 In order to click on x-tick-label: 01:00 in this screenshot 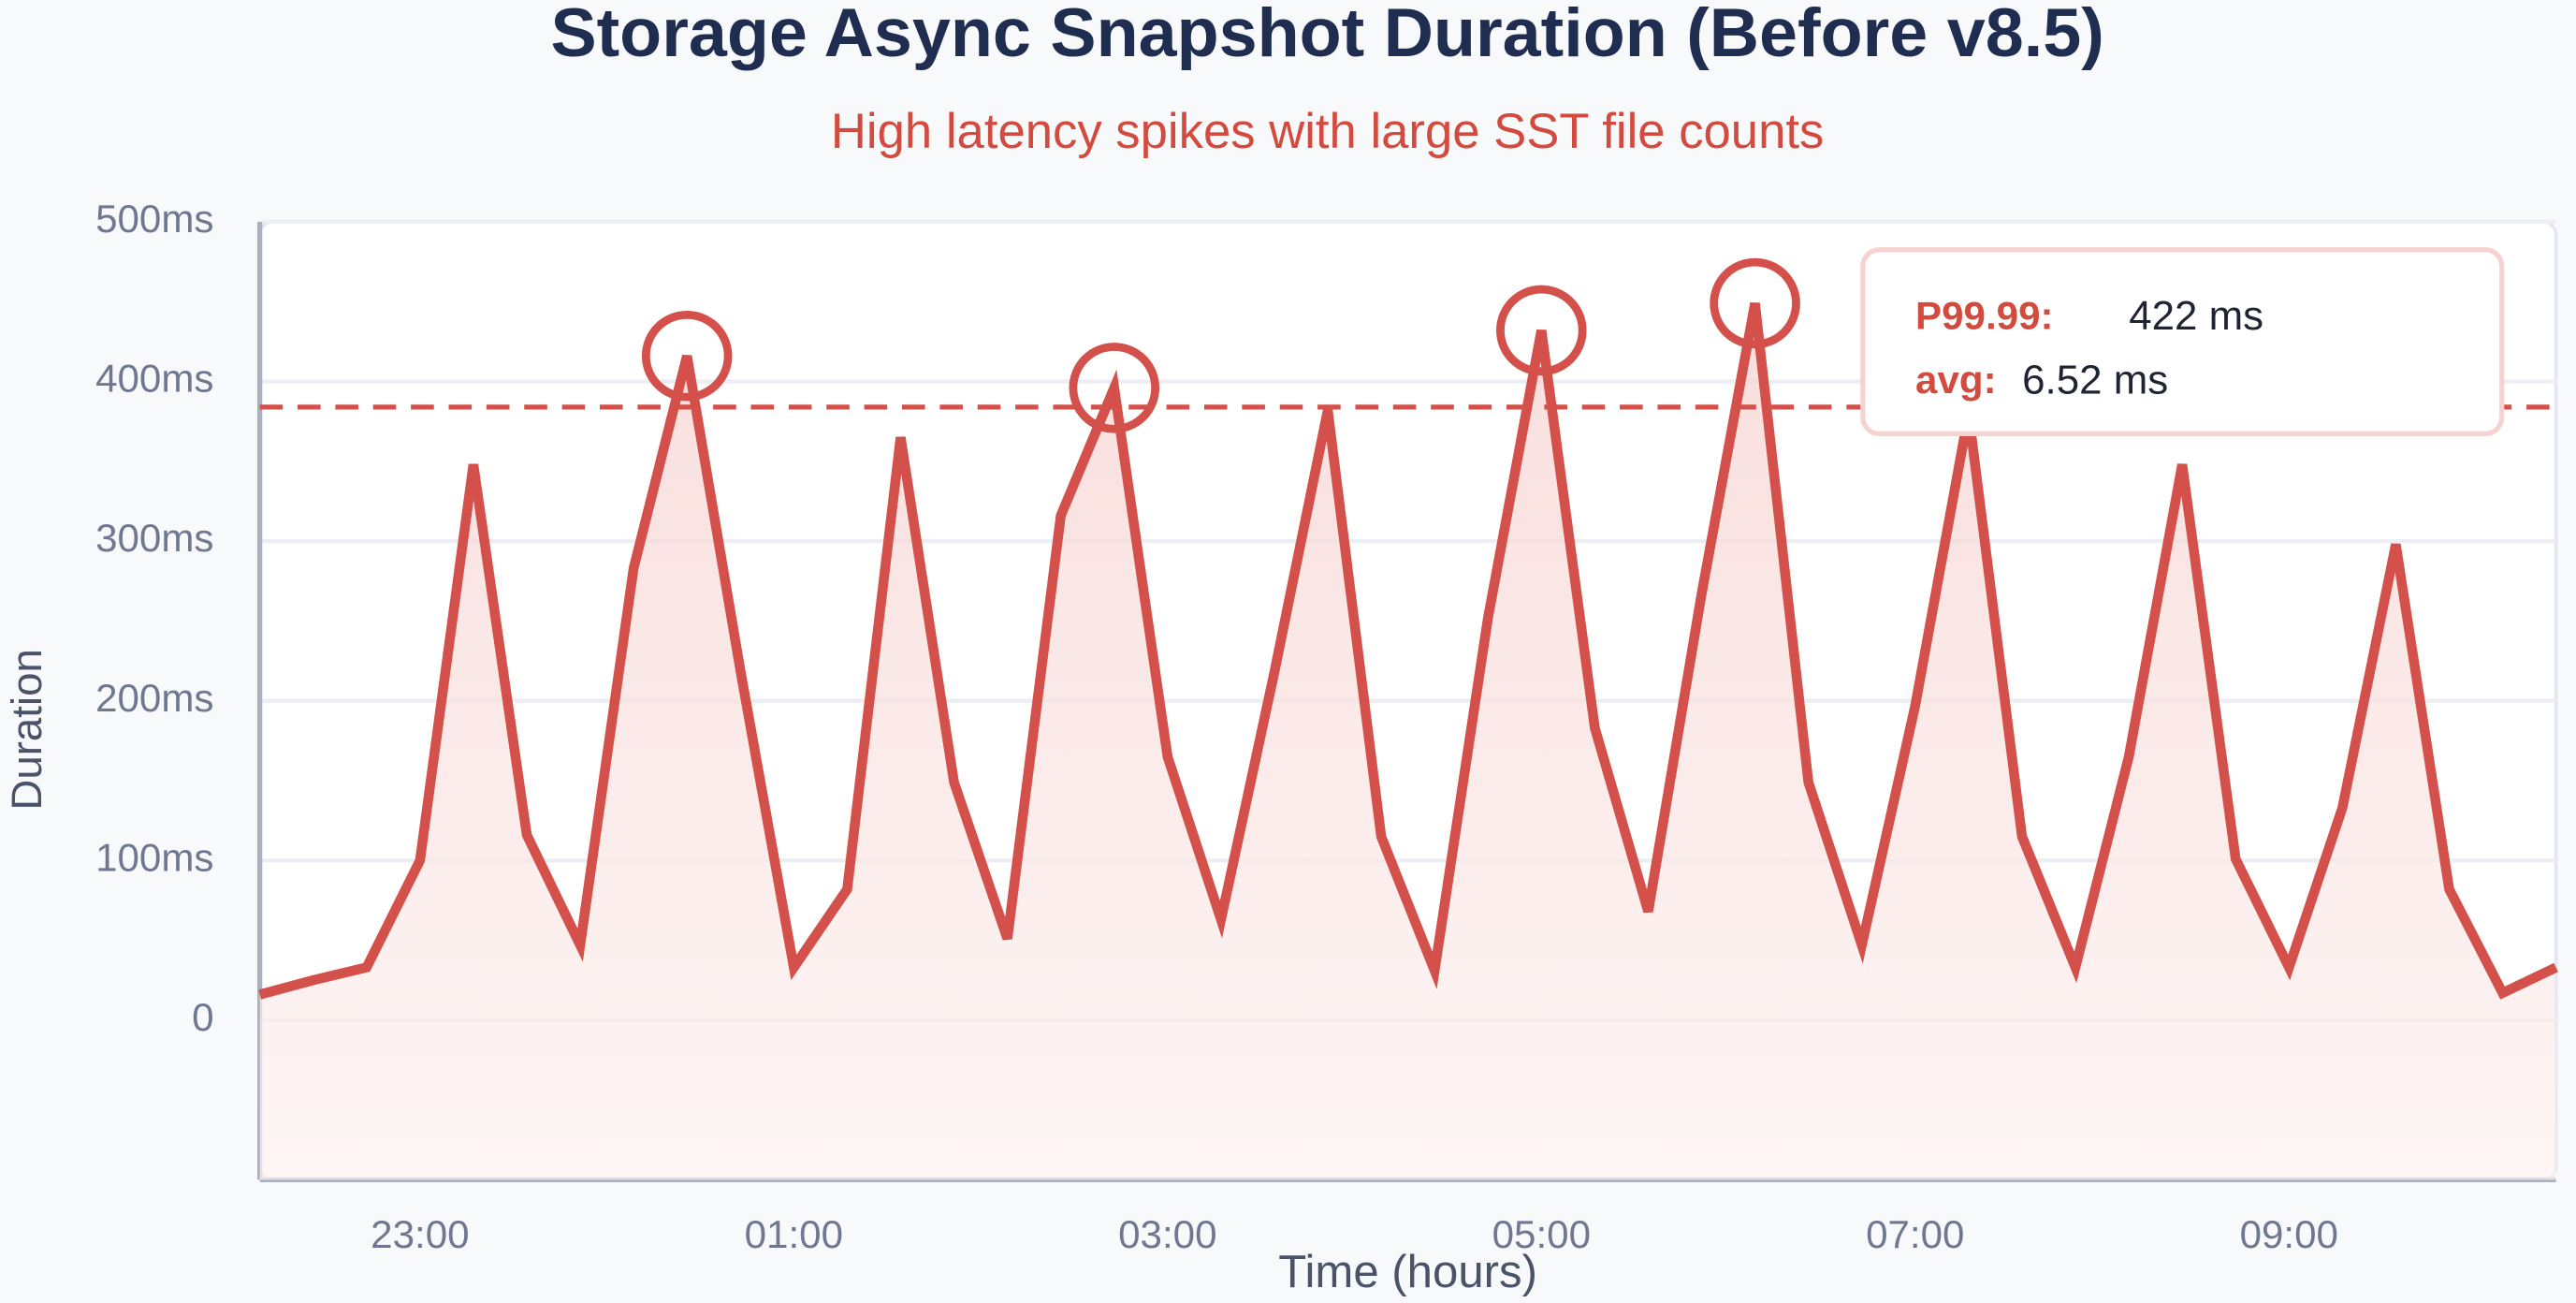, I will do `click(794, 1234)`.